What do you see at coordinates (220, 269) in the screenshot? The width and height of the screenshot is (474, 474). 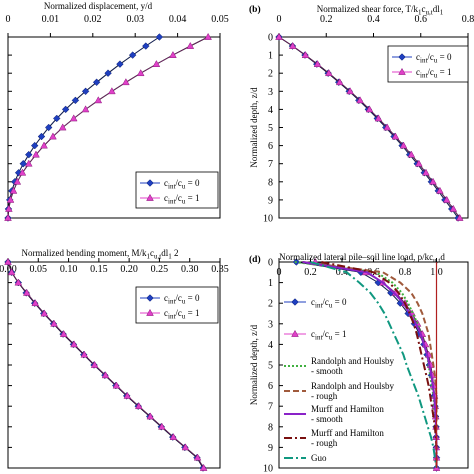 I see `x-tick-label: 0.35` at bounding box center [220, 269].